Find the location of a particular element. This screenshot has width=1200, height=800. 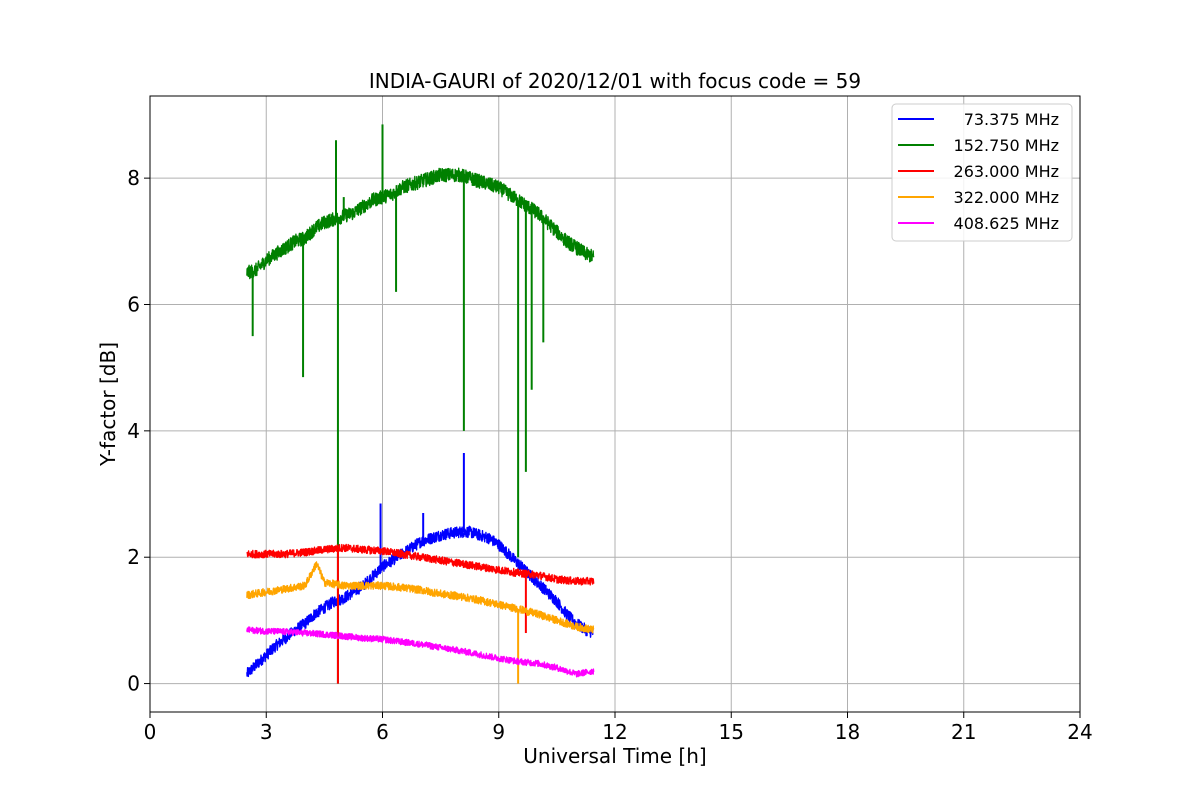

x-tick-label: 15 is located at coordinates (731, 732).